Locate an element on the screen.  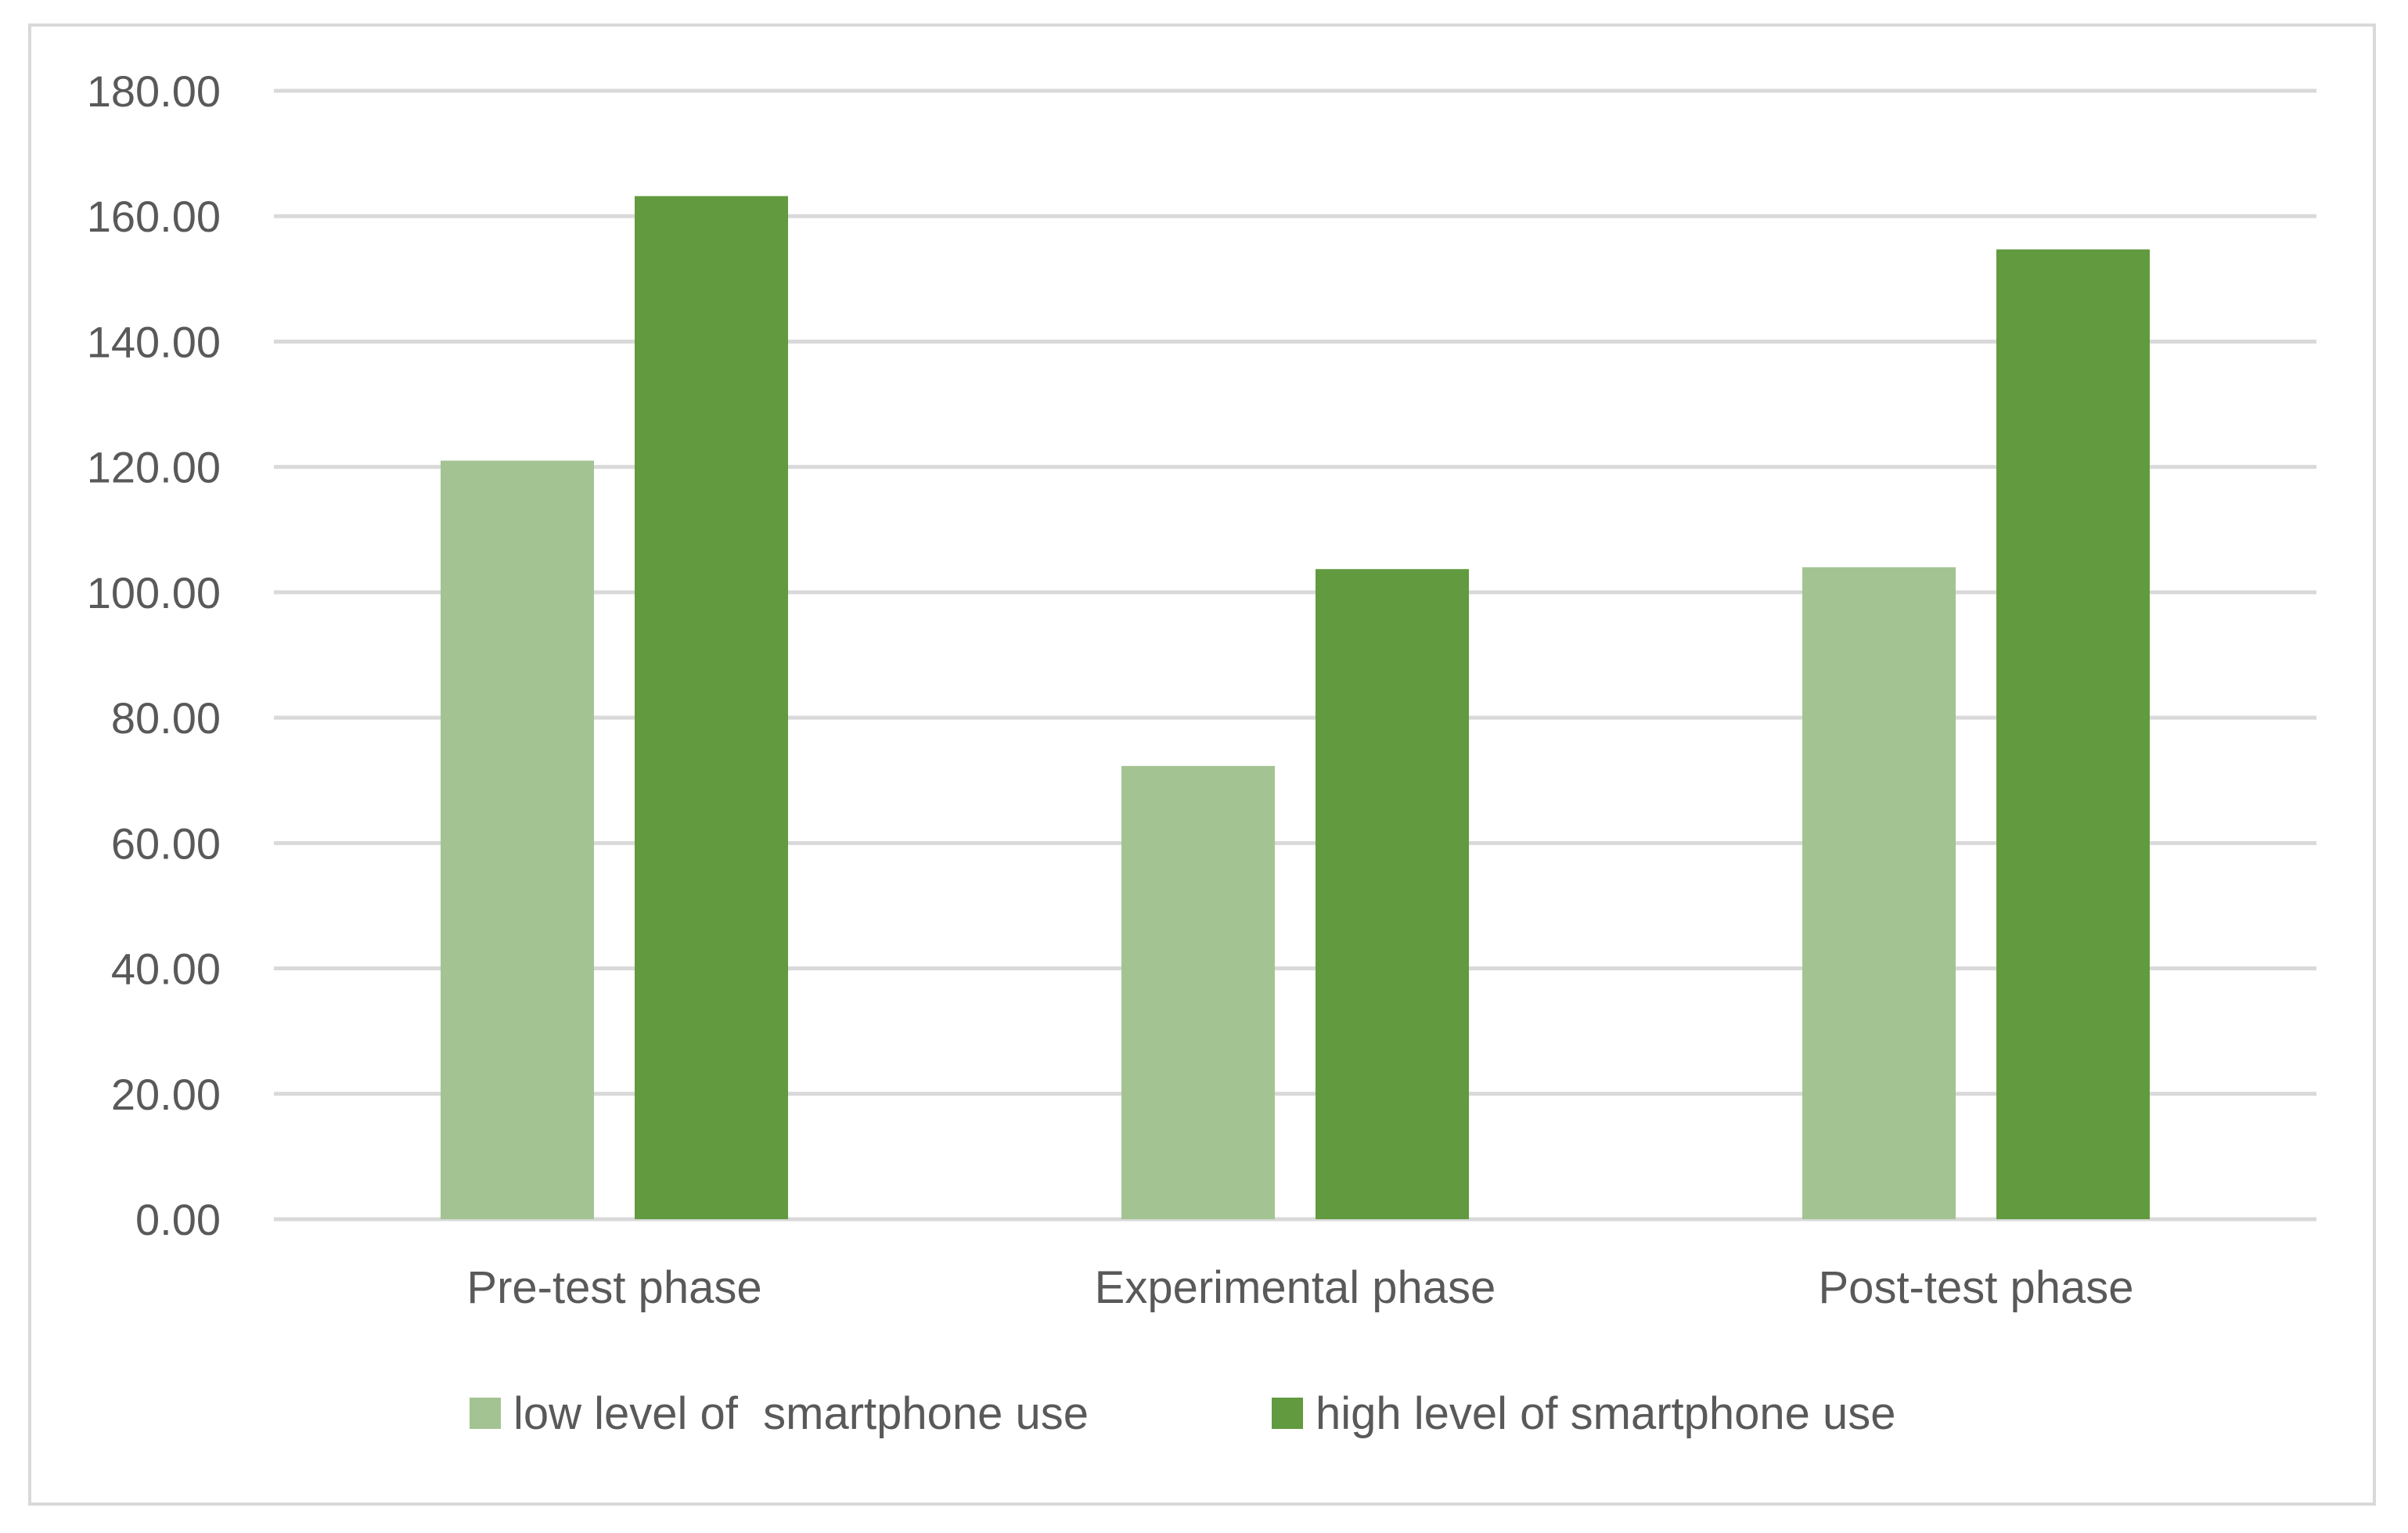
legend-label-low: low level of smartphone use is located at coordinates (801, 1413).